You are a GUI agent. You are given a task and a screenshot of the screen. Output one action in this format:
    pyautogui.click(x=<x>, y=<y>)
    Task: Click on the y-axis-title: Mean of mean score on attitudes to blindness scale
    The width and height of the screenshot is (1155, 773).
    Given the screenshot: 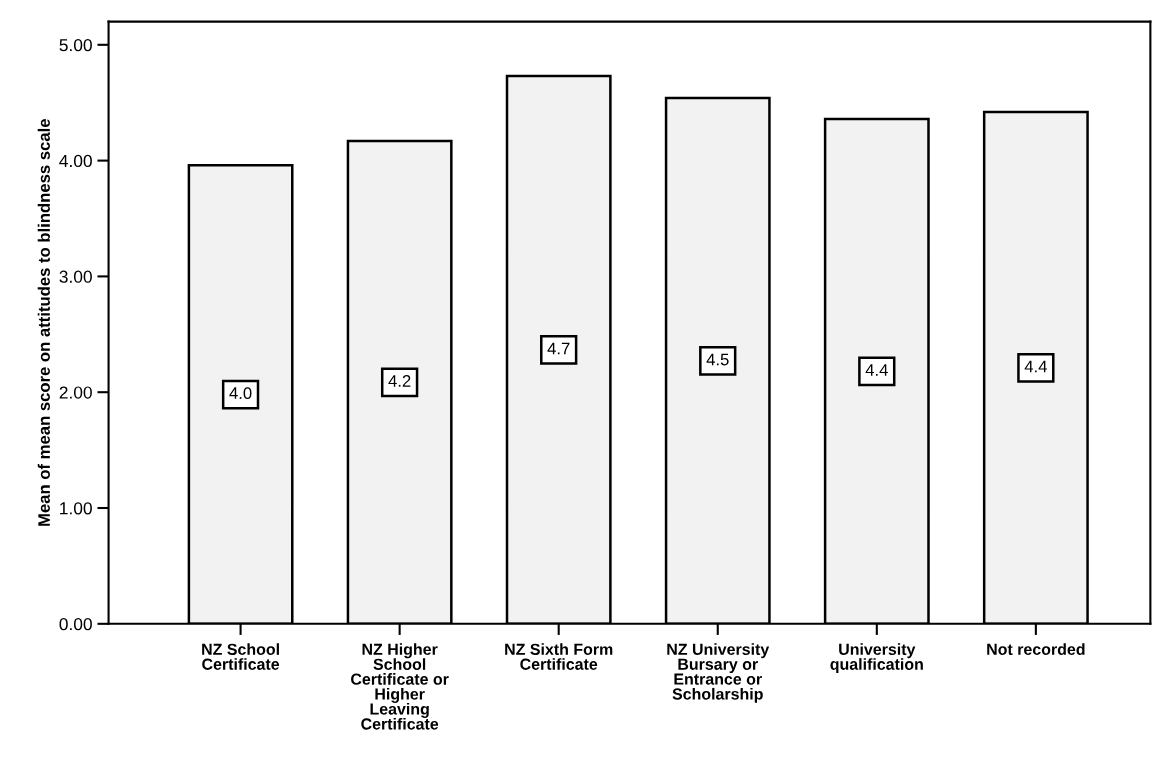 What is the action you would take?
    pyautogui.click(x=43, y=322)
    